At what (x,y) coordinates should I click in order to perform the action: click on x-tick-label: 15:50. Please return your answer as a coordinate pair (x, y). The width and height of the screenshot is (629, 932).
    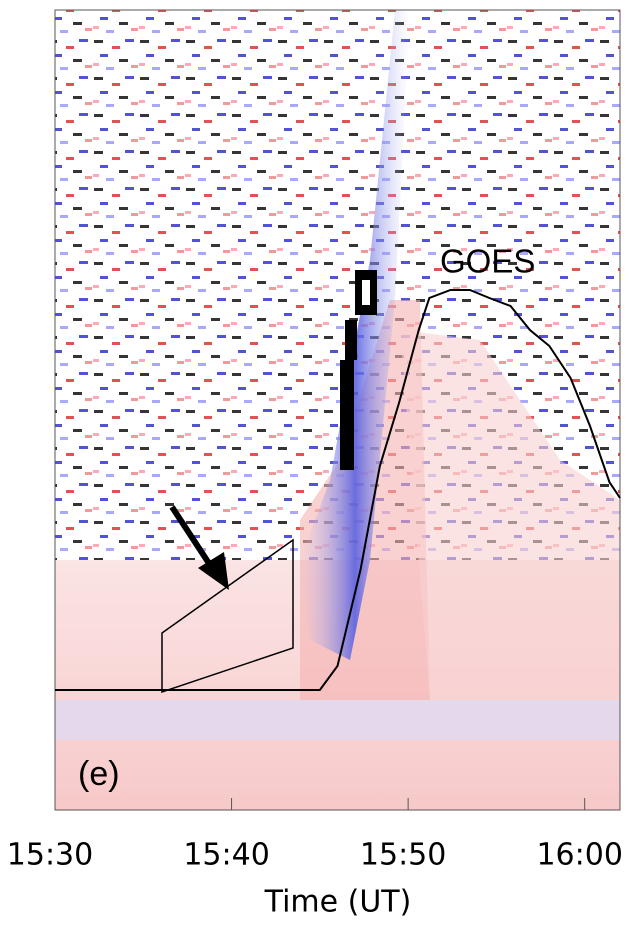
    Looking at the image, I should click on (403, 855).